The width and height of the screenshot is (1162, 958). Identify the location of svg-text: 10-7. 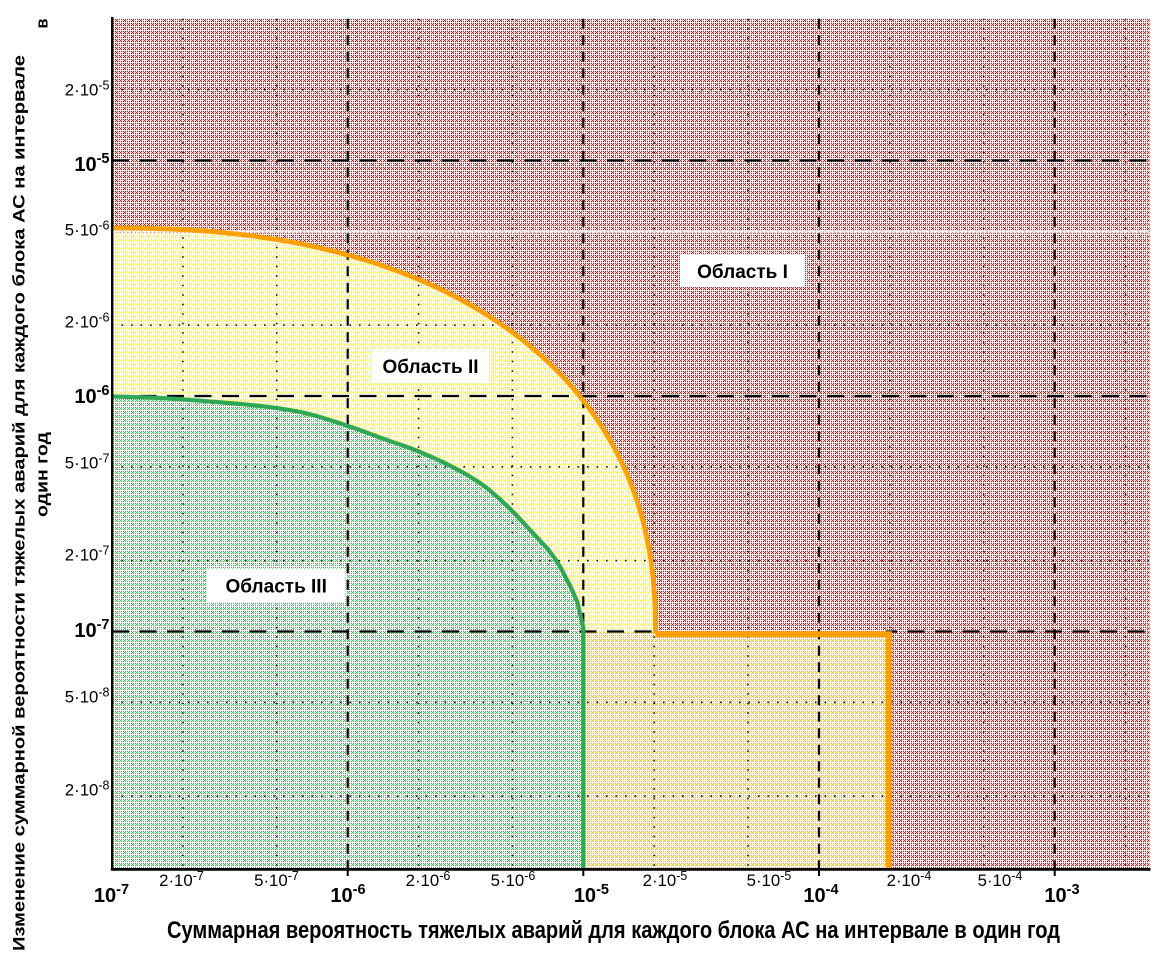
(91, 629).